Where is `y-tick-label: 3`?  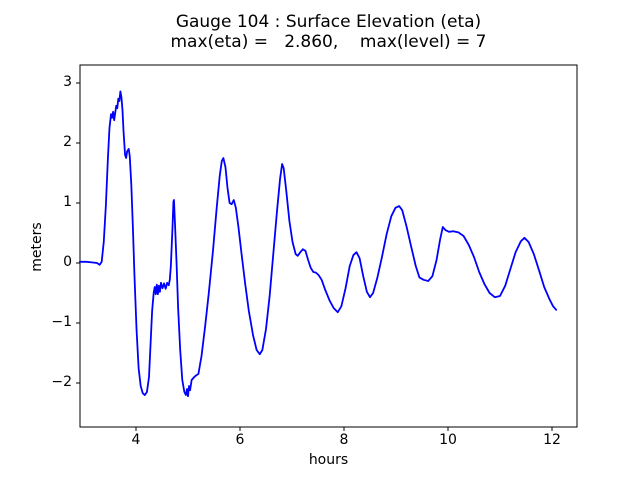
y-tick-label: 3 is located at coordinates (67, 82).